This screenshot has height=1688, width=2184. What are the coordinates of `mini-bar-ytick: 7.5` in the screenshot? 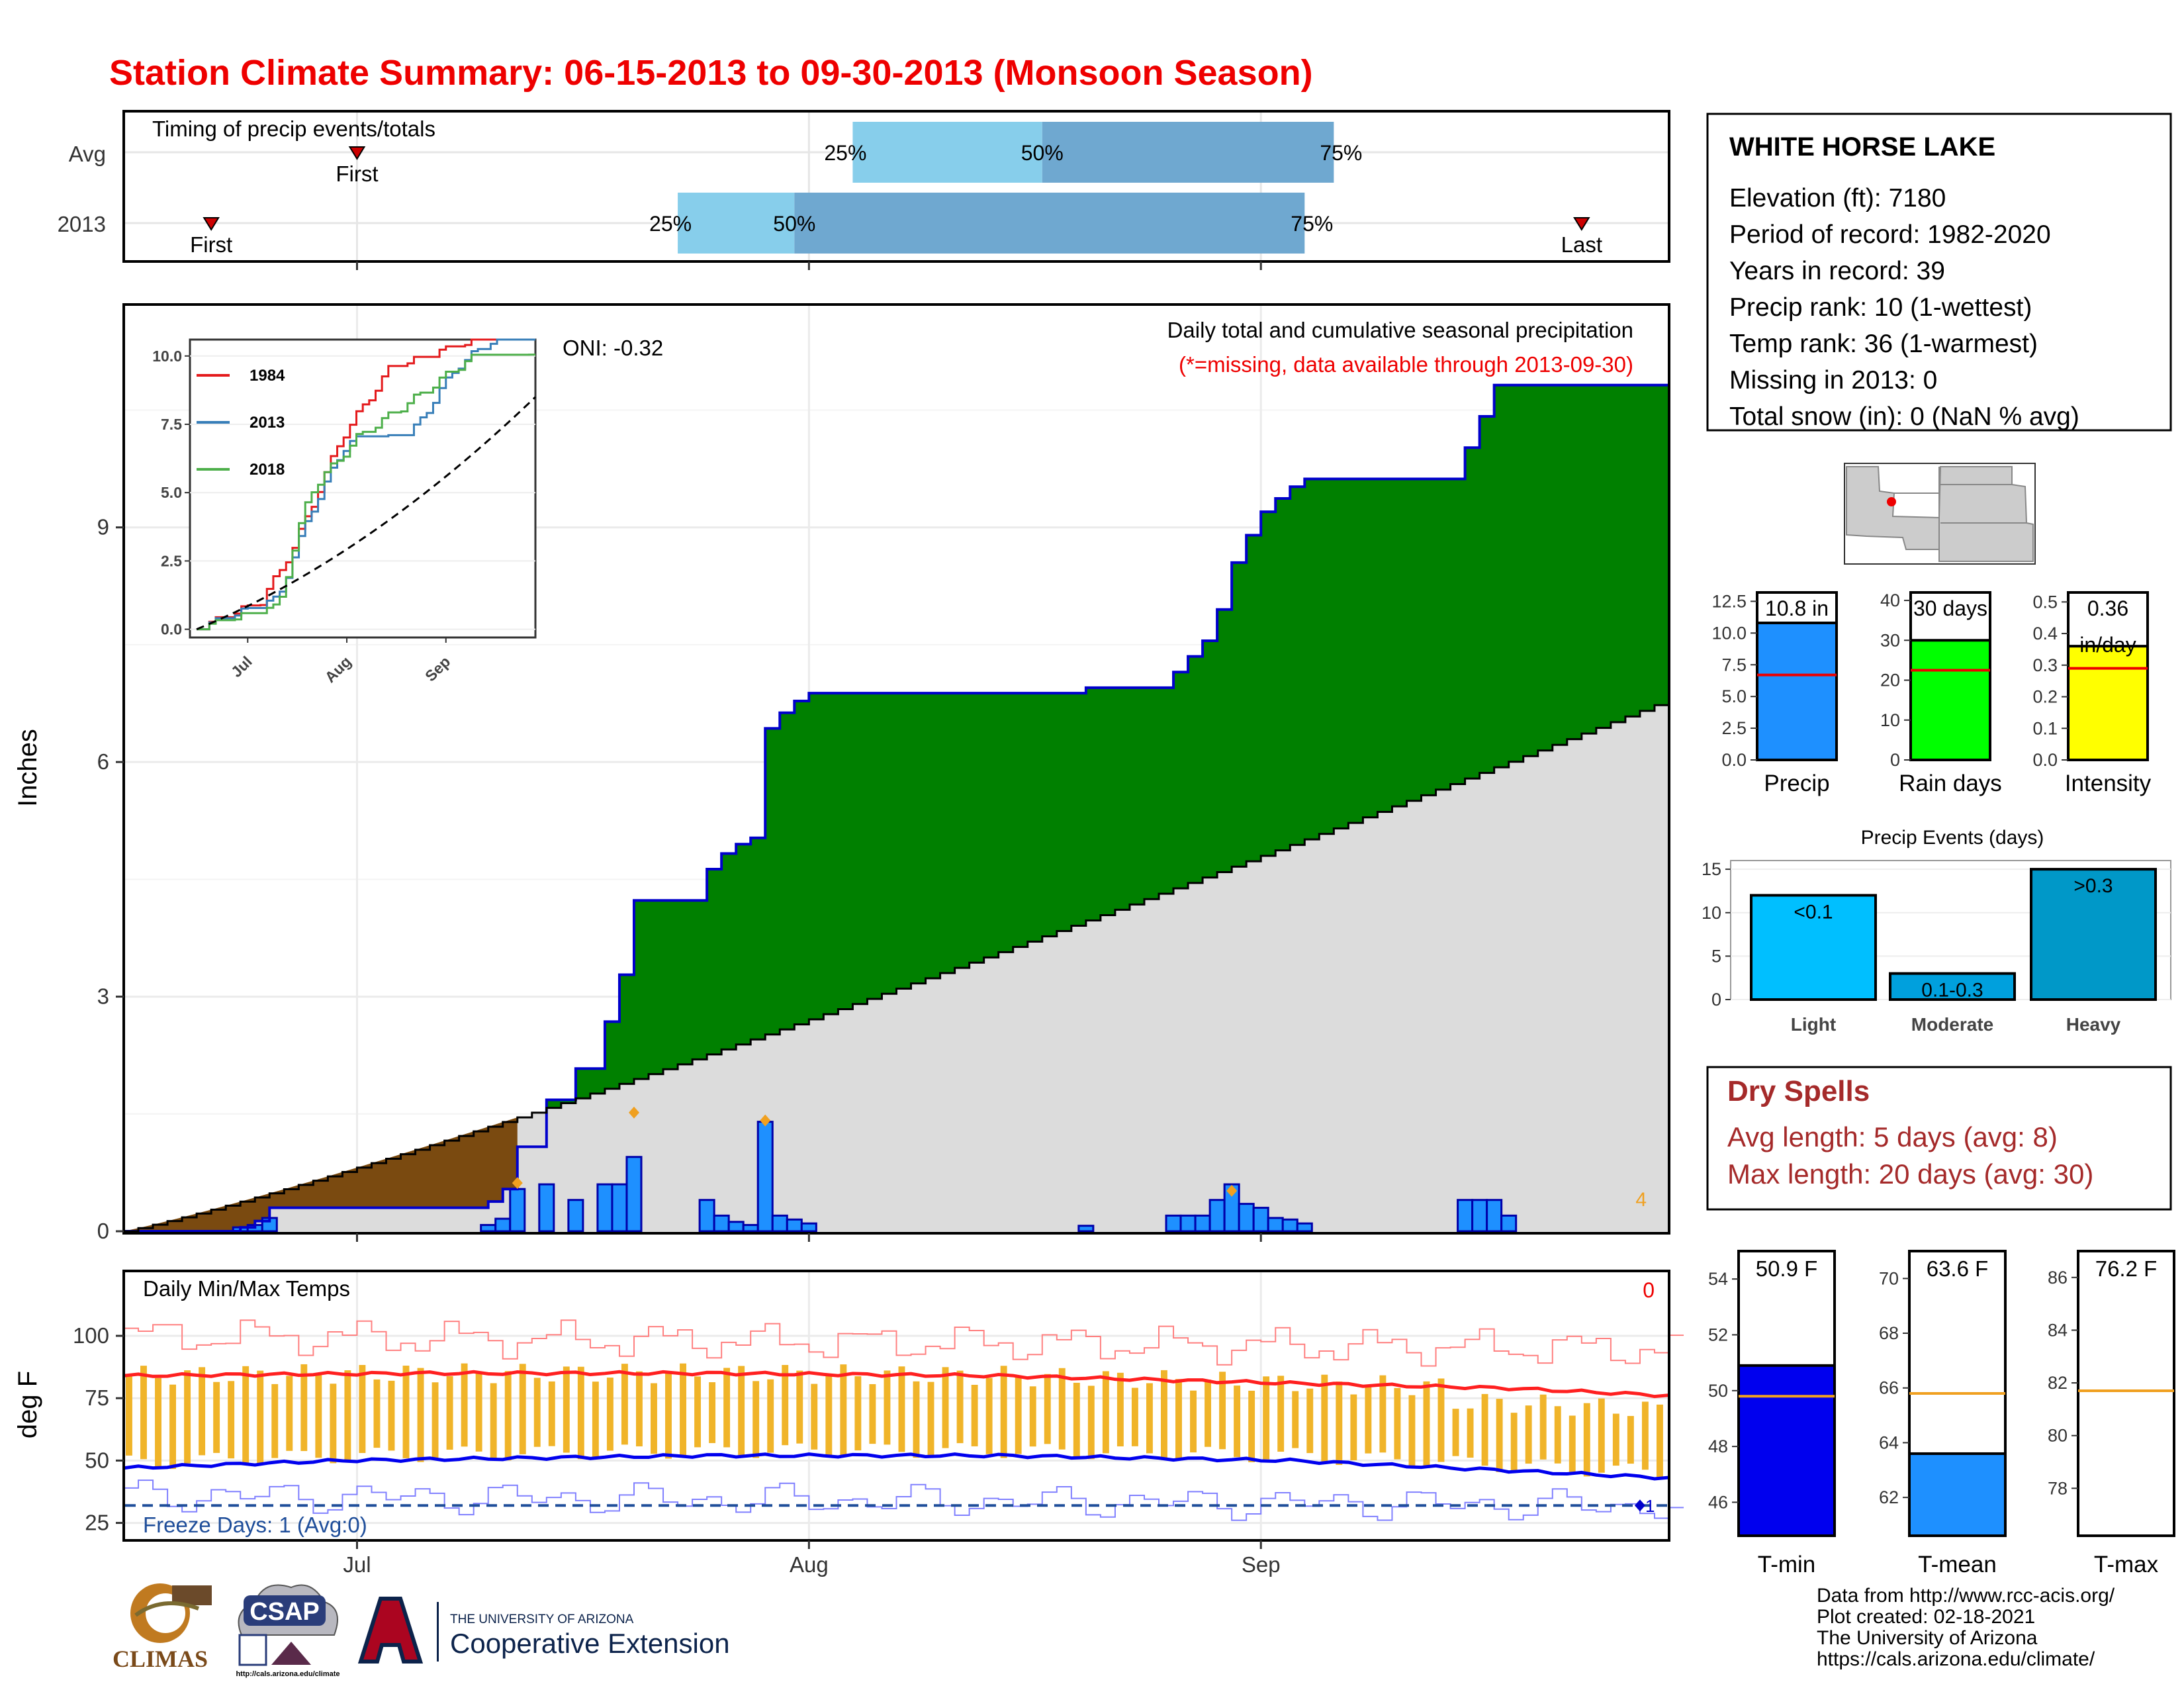 It's located at (1734, 665).